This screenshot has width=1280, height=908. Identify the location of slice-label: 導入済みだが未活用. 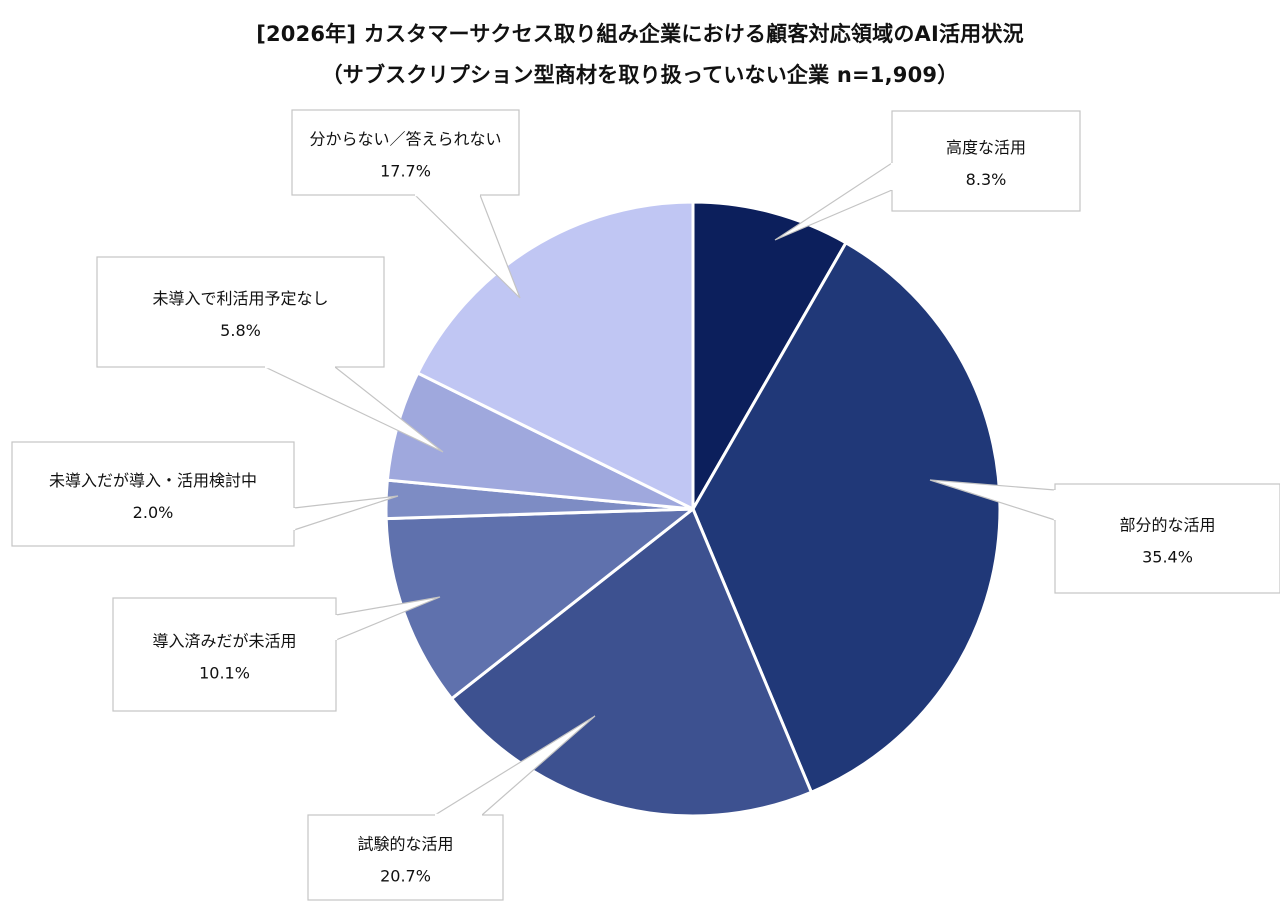
(224, 641).